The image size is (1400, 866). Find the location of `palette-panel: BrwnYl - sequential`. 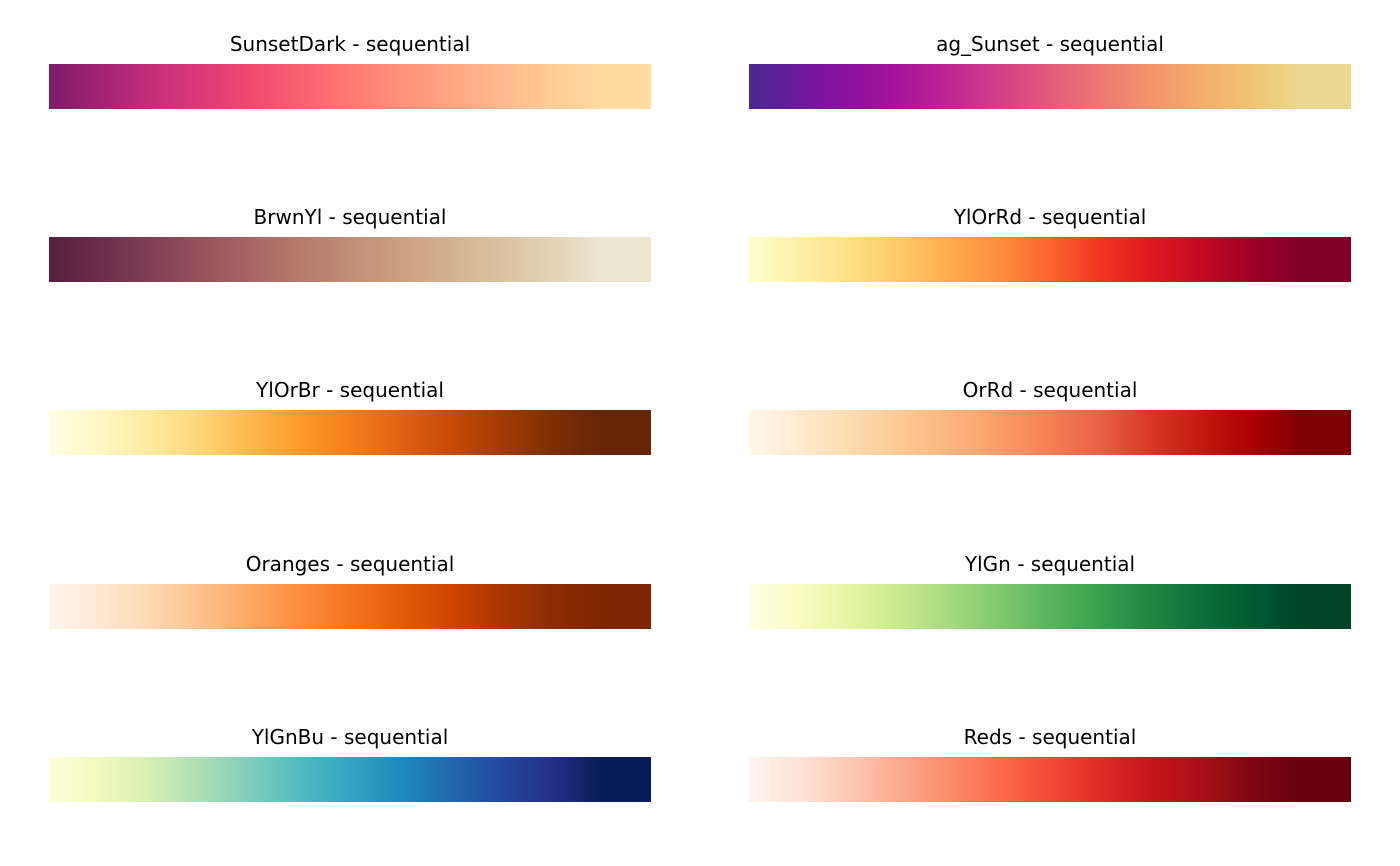

palette-panel: BrwnYl - sequential is located at coordinates (350, 253).